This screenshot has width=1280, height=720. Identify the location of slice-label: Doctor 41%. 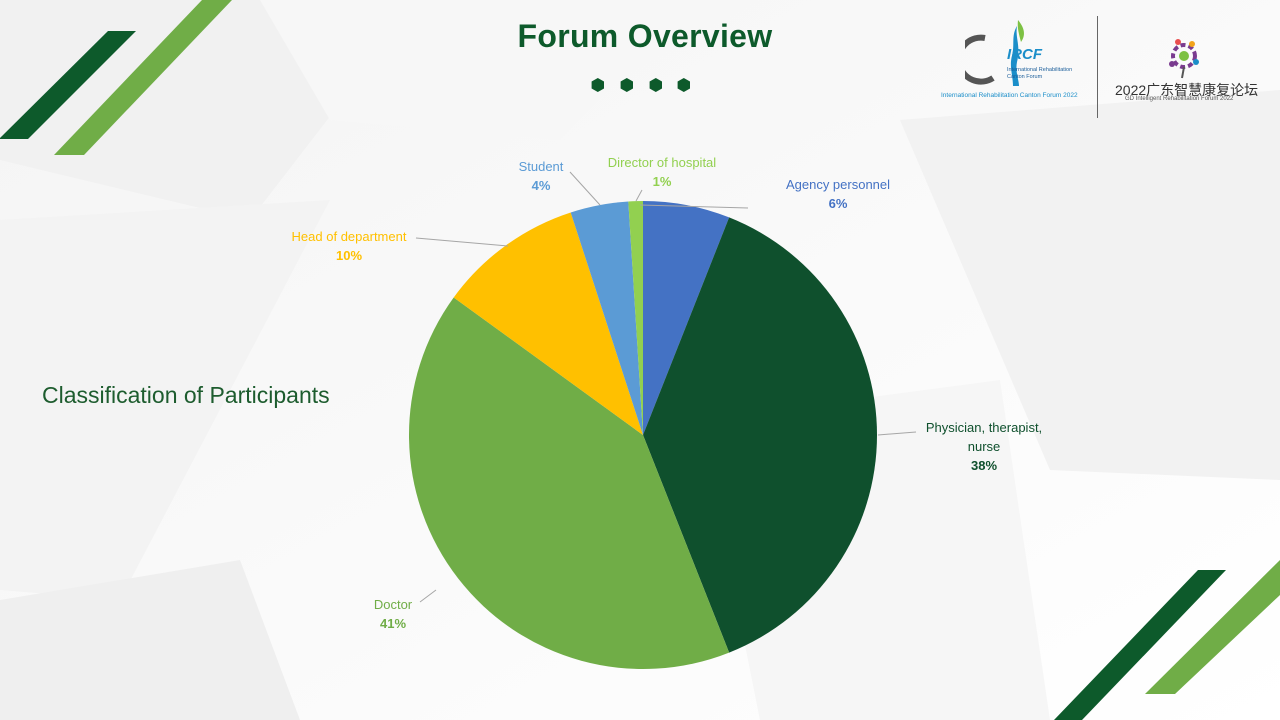
(393, 614).